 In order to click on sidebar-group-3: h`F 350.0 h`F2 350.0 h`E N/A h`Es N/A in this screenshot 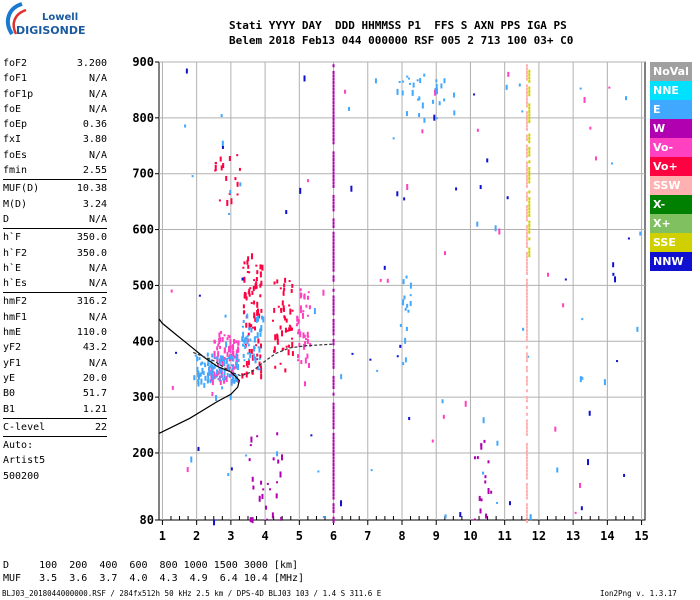, I will do `click(55, 260)`.